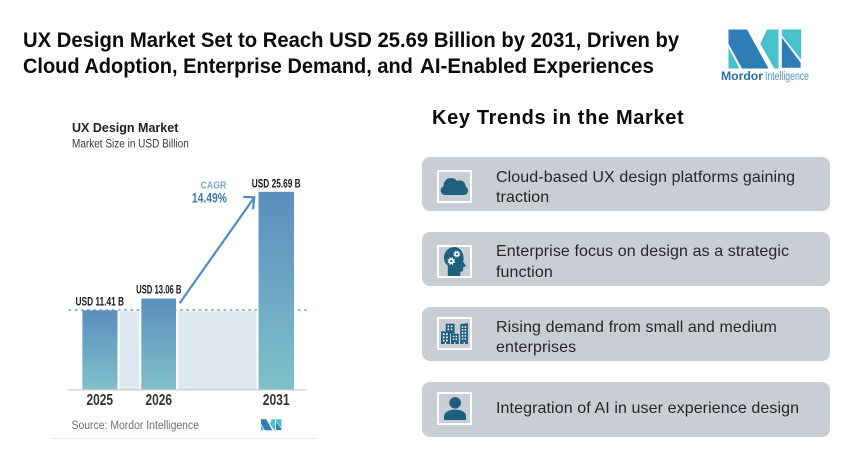 This screenshot has height=467, width=860. Describe the element at coordinates (100, 301) in the screenshot. I see `svg-text: USD 11.41 B` at that location.